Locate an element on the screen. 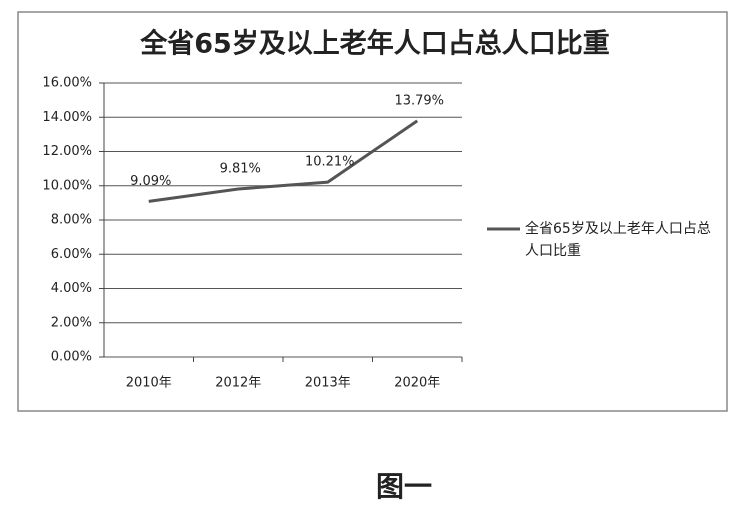  x-tick-label: 2020年 is located at coordinates (417, 383).